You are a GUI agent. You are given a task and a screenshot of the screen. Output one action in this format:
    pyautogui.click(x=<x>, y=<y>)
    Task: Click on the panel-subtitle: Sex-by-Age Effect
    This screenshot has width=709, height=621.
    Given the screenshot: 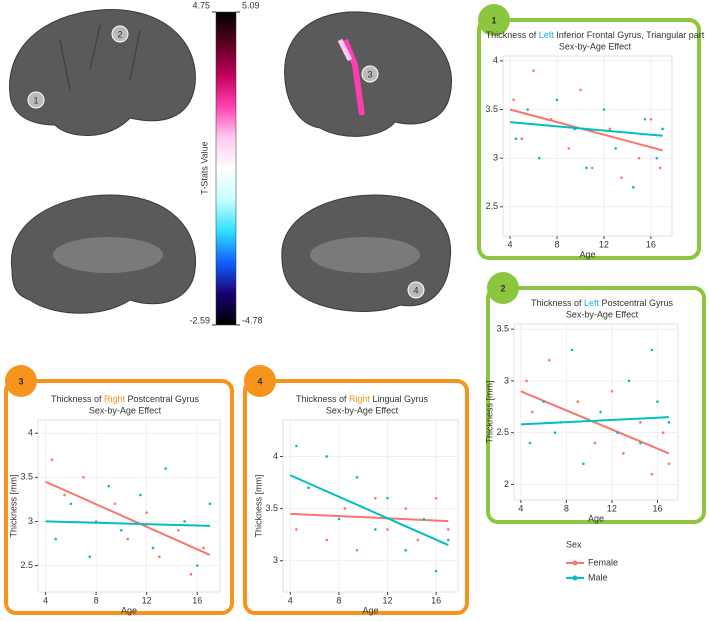 What is the action you would take?
    pyautogui.click(x=595, y=46)
    